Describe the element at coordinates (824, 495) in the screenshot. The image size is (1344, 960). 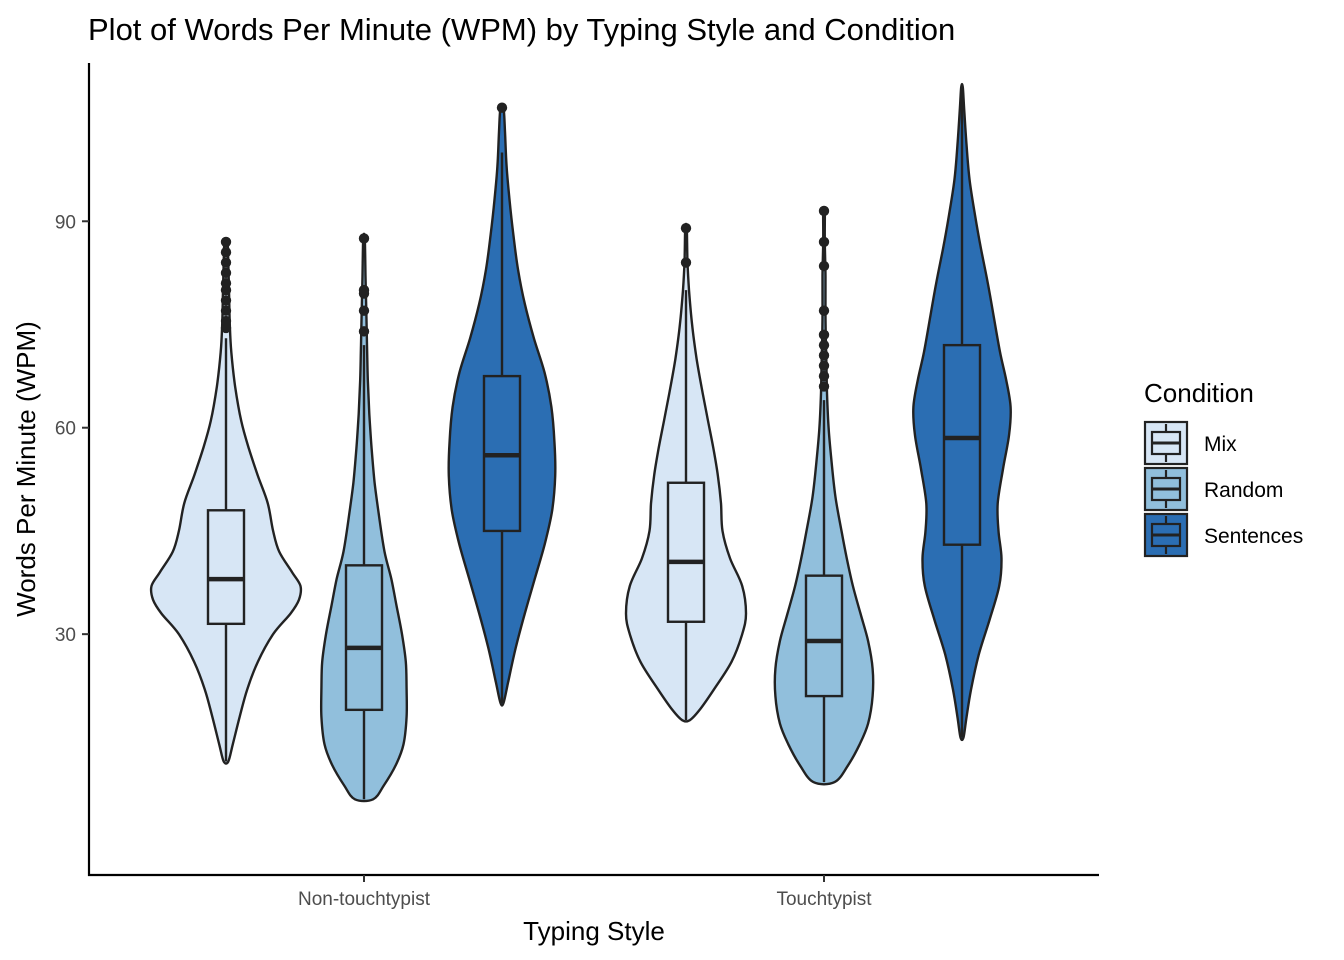
I see `violin-group-touchtypist-random` at that location.